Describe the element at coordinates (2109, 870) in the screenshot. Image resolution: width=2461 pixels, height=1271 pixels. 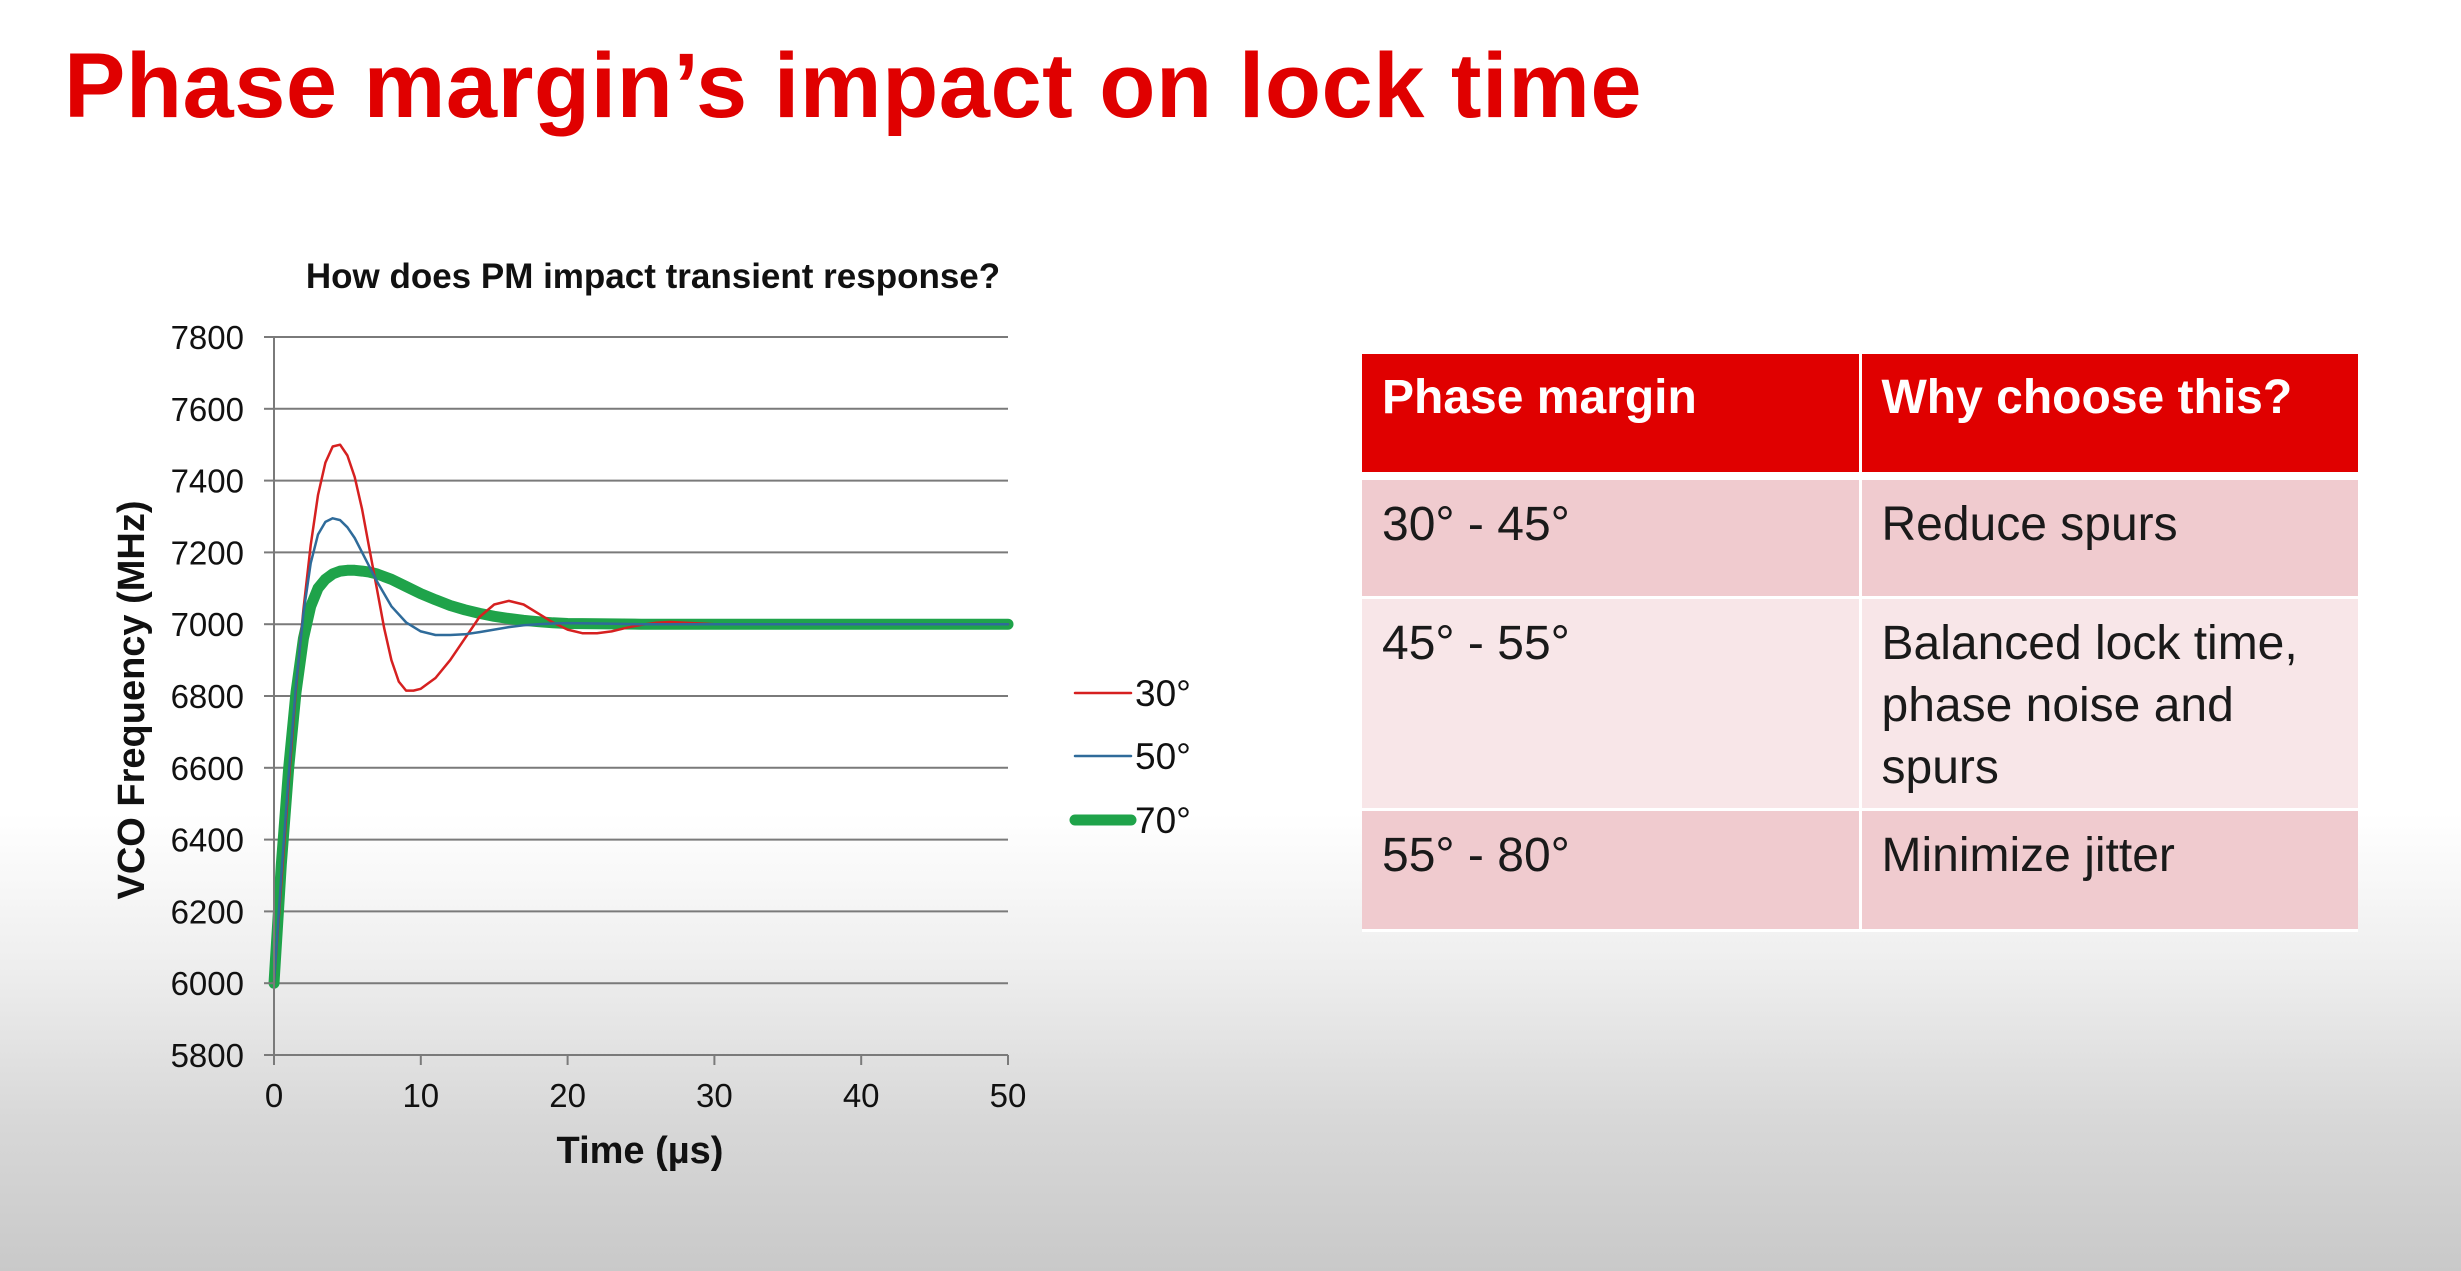
I see `table-cell-reason: Minimize jitter` at that location.